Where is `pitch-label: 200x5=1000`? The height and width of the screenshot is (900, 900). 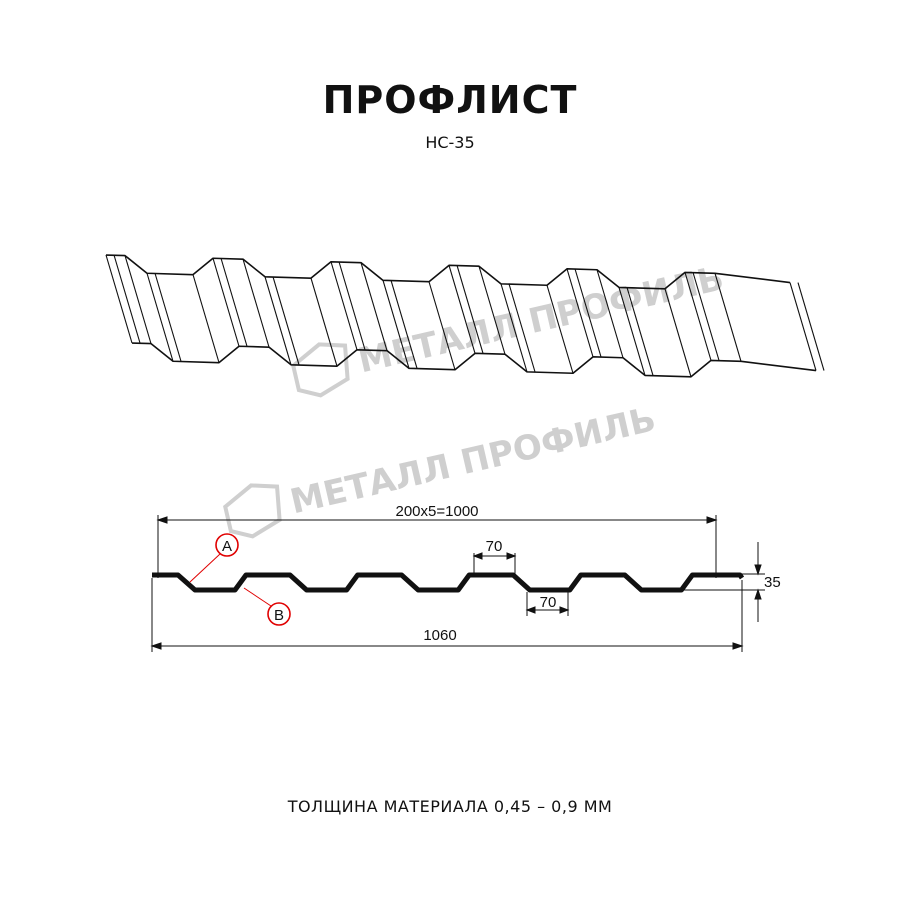 pitch-label: 200x5=1000 is located at coordinates (437, 511).